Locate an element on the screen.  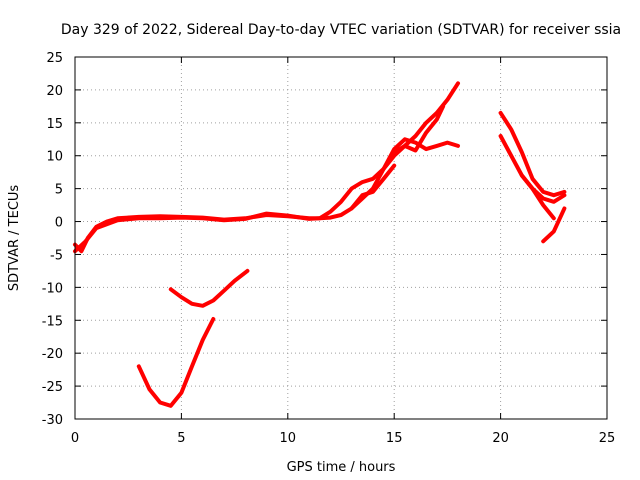
y-axis-label: SDTVAR / TECUs is located at coordinates (14, 238).